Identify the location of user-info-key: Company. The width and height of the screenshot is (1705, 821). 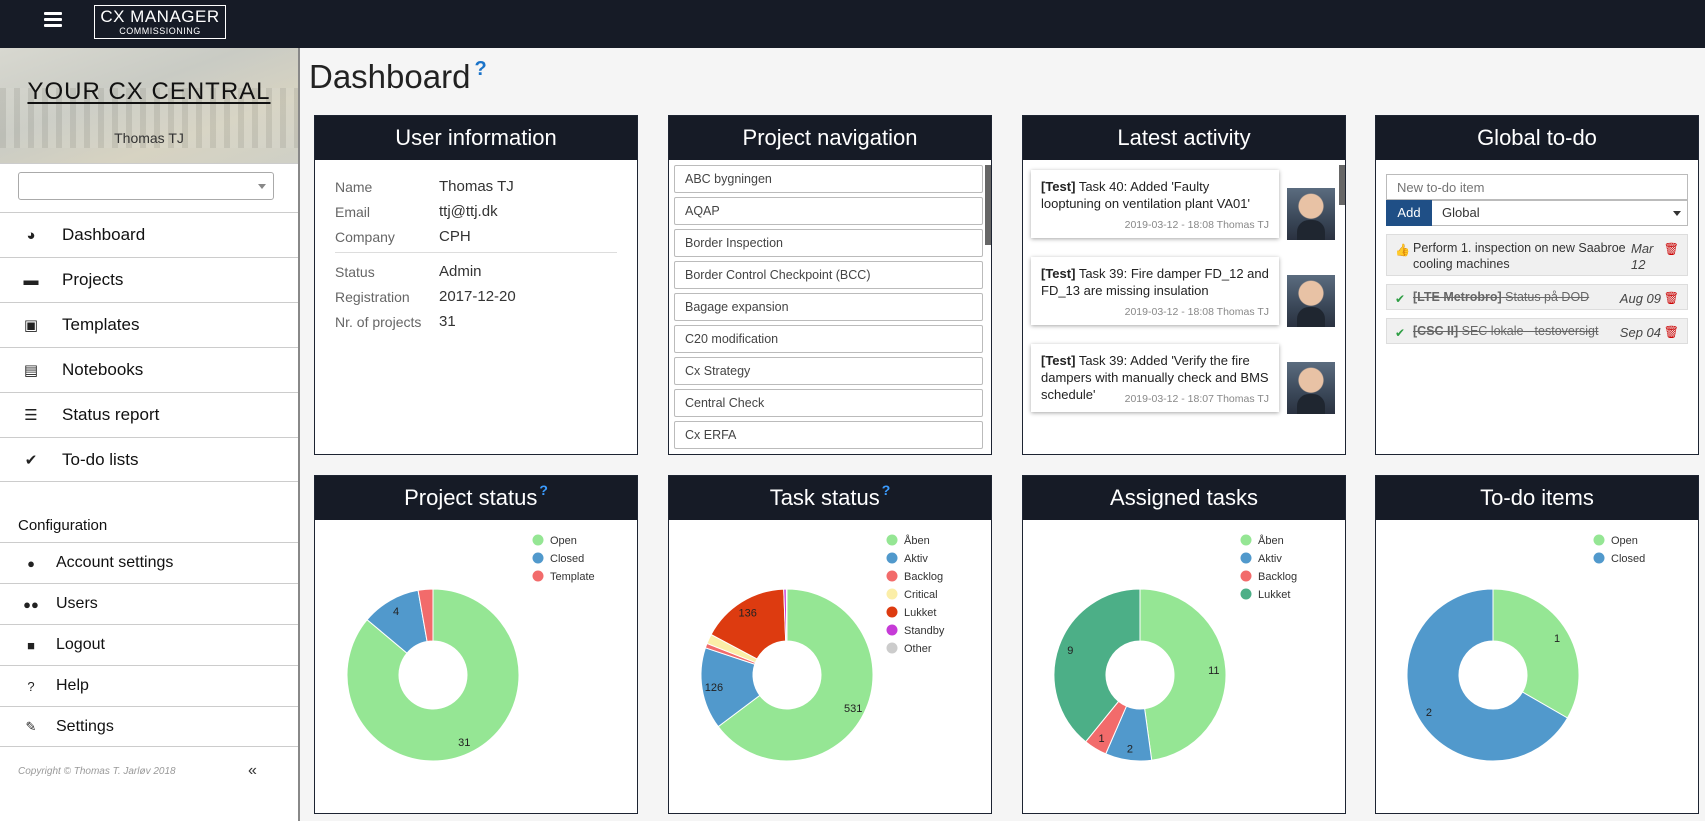
(365, 236).